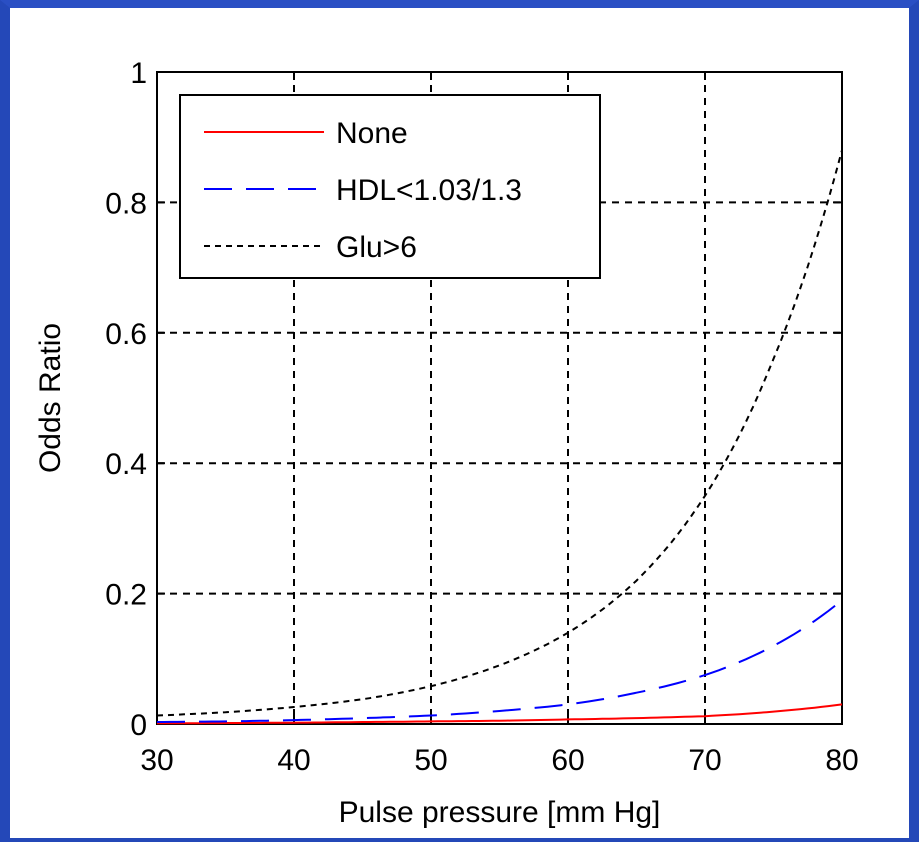 The image size is (919, 842). What do you see at coordinates (500, 812) in the screenshot?
I see `x-axis-label: Pulse pressure [mm Hg]` at bounding box center [500, 812].